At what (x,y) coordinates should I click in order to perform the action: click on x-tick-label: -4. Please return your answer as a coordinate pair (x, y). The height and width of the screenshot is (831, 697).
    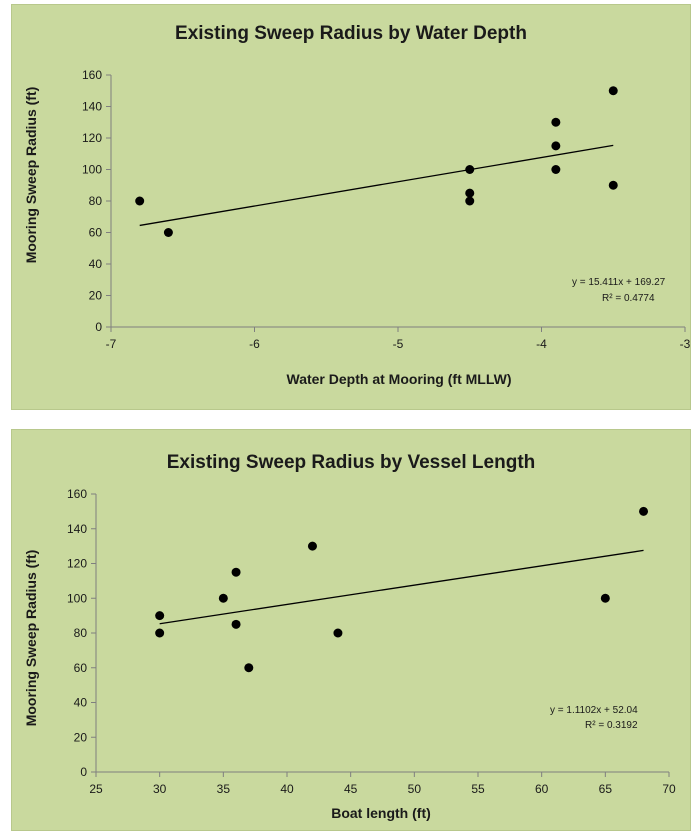
    Looking at the image, I should click on (541, 344).